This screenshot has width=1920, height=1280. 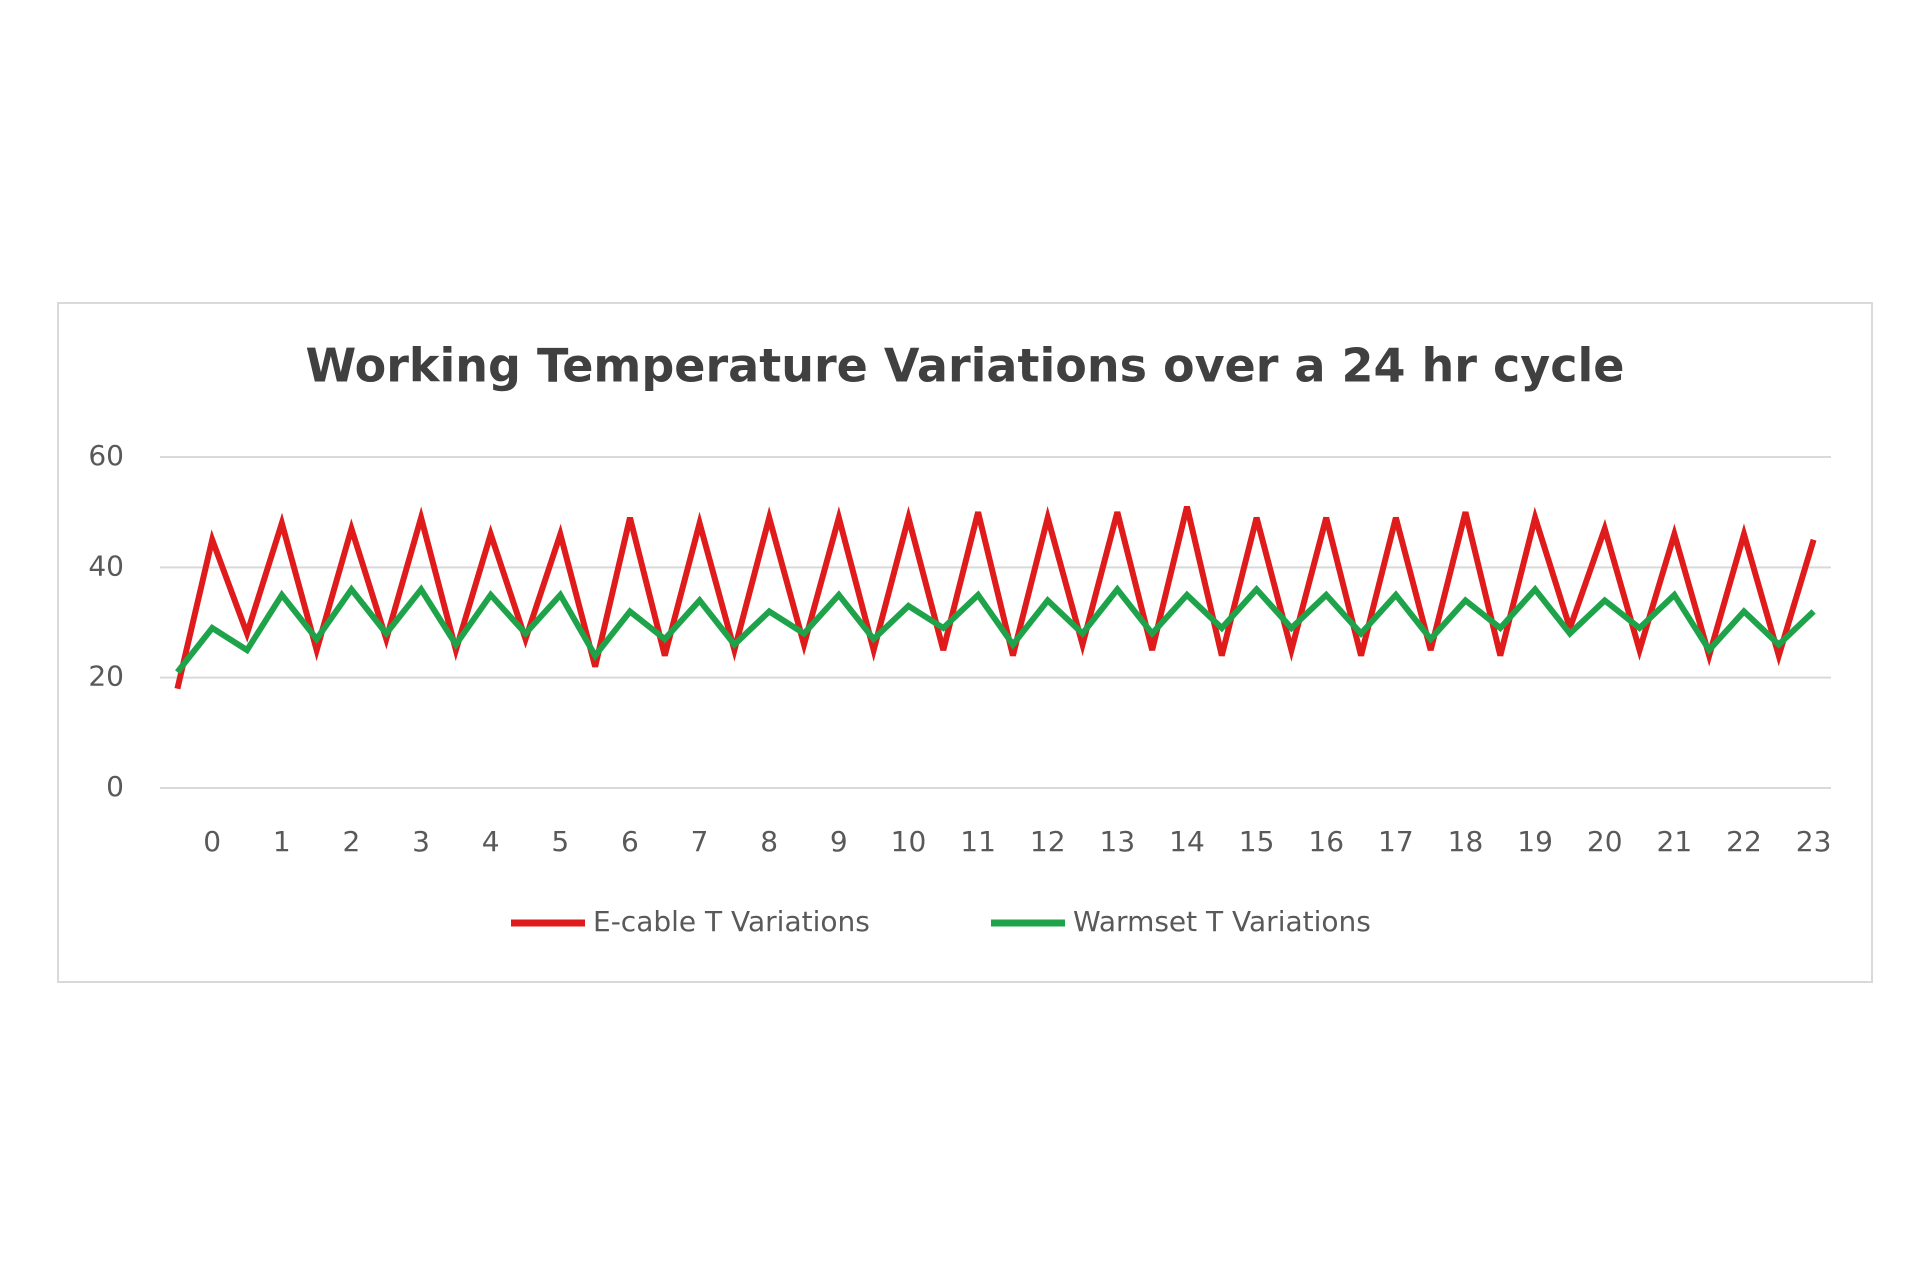 What do you see at coordinates (1605, 841) in the screenshot?
I see `x-tick-label: 20` at bounding box center [1605, 841].